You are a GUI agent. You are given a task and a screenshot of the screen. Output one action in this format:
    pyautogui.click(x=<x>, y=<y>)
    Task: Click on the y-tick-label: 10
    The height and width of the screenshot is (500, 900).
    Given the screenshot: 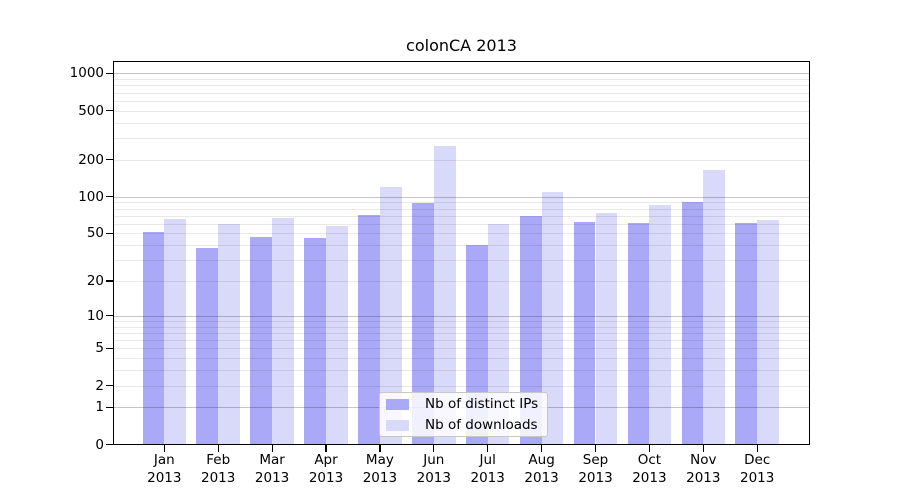 What is the action you would take?
    pyautogui.click(x=95, y=315)
    